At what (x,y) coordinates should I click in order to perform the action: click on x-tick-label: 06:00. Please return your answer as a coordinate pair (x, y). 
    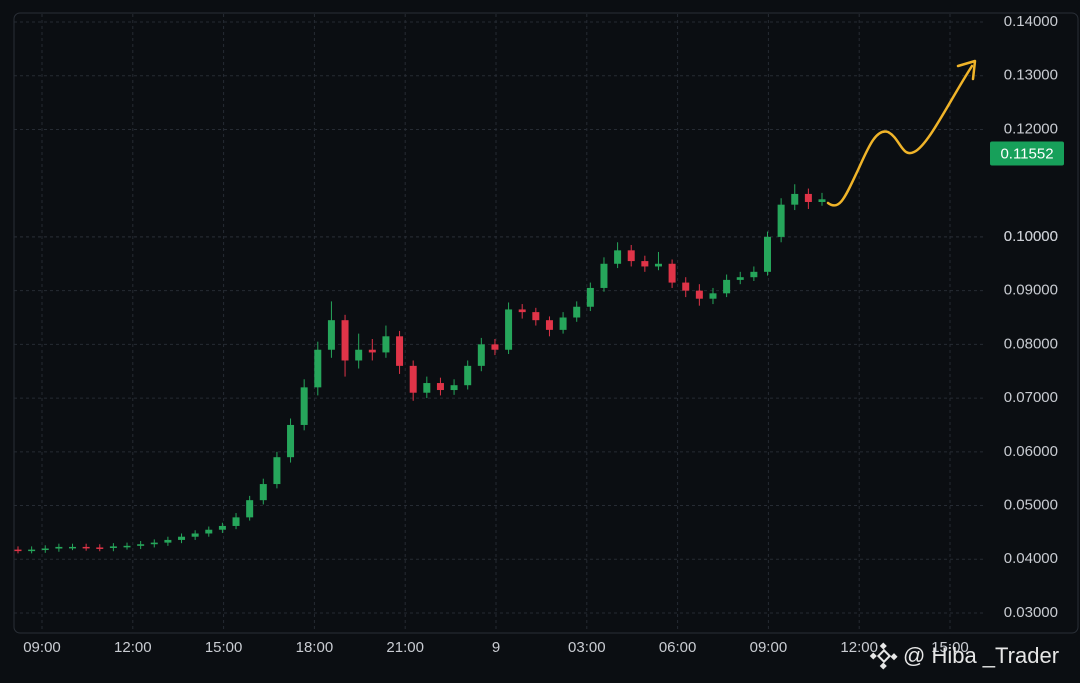
    Looking at the image, I should click on (678, 647).